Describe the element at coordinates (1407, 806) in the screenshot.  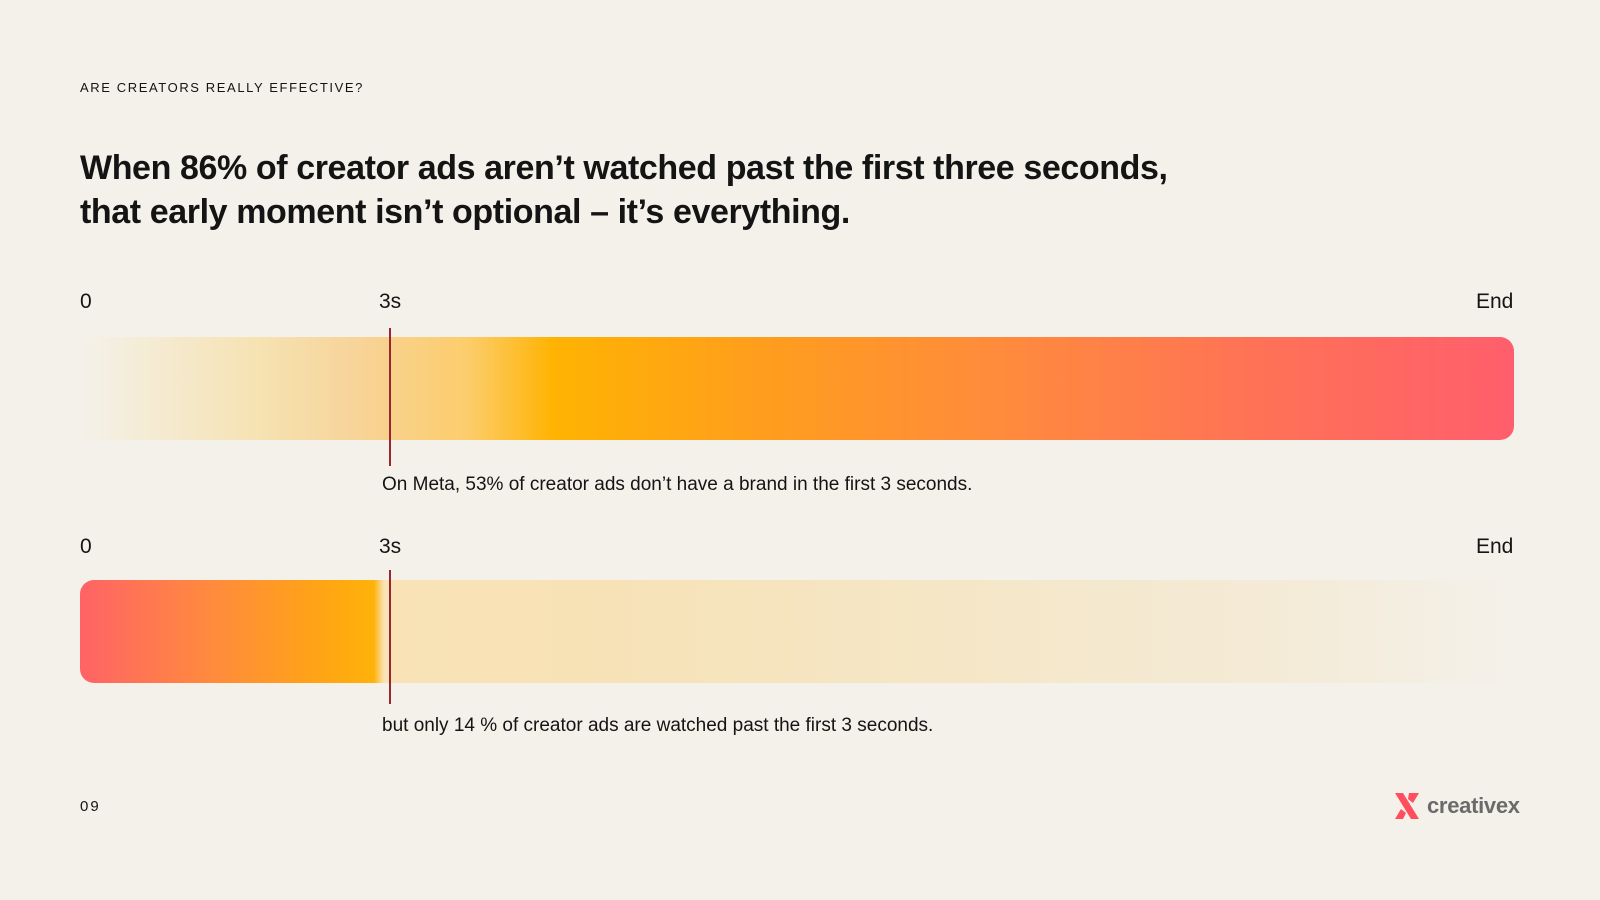
I see `creativex-x-icon` at that location.